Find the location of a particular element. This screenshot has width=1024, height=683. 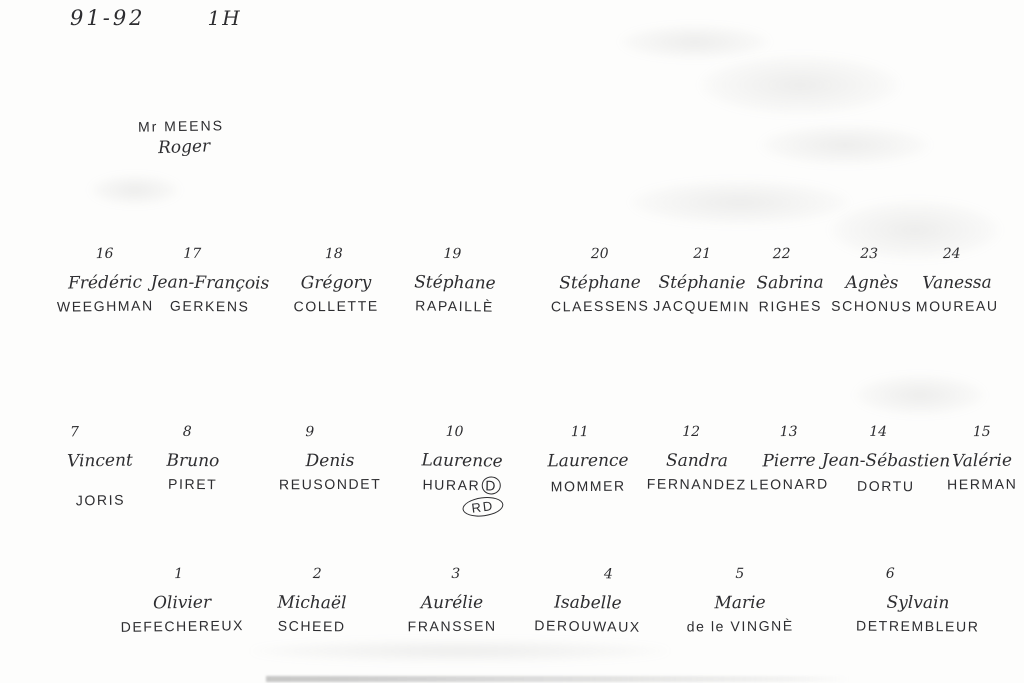

student-number: 6 is located at coordinates (890, 573).